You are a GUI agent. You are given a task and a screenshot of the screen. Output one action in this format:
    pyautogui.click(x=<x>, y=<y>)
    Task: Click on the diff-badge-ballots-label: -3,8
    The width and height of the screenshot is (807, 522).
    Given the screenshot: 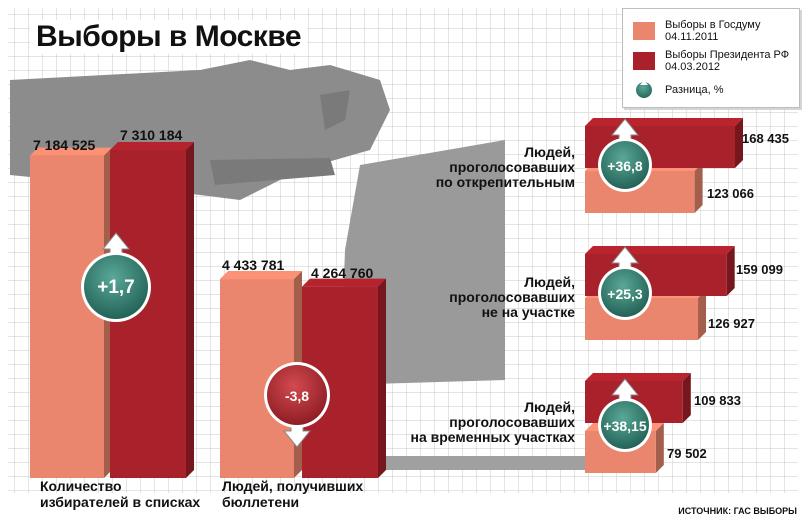 What is the action you would take?
    pyautogui.click(x=297, y=396)
    